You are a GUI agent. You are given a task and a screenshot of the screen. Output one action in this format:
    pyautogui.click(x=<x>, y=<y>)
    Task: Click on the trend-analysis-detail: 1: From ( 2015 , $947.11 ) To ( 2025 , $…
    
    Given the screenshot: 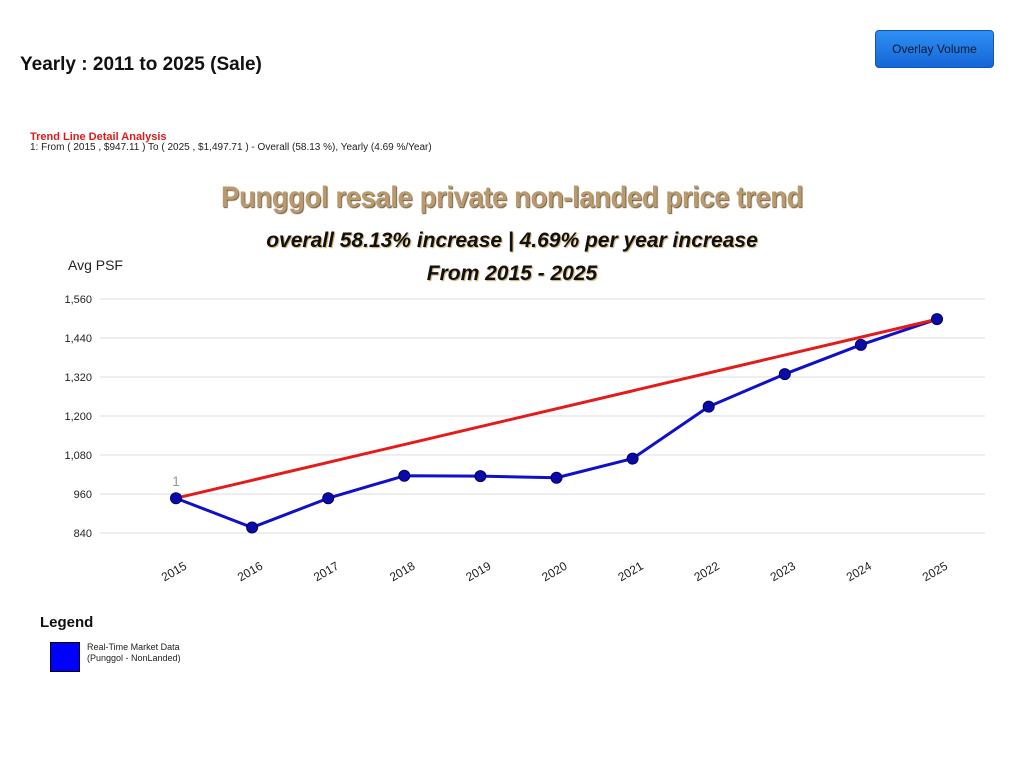 What is the action you would take?
    pyautogui.click(x=231, y=147)
    